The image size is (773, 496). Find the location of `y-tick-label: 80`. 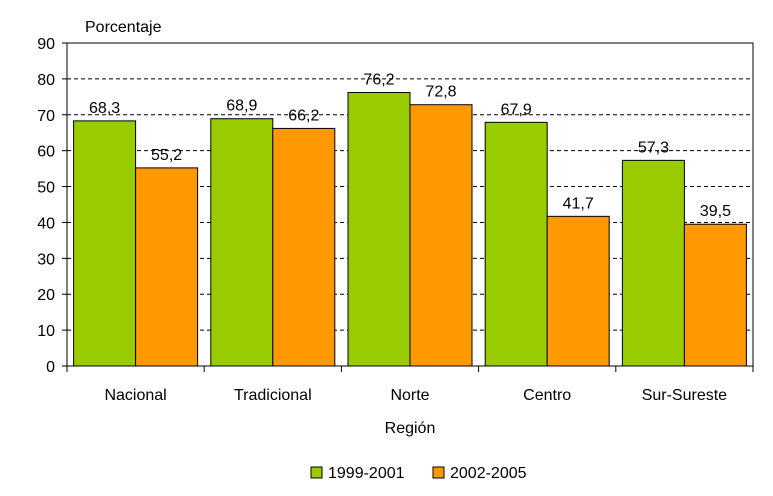

y-tick-label: 80 is located at coordinates (46, 80).